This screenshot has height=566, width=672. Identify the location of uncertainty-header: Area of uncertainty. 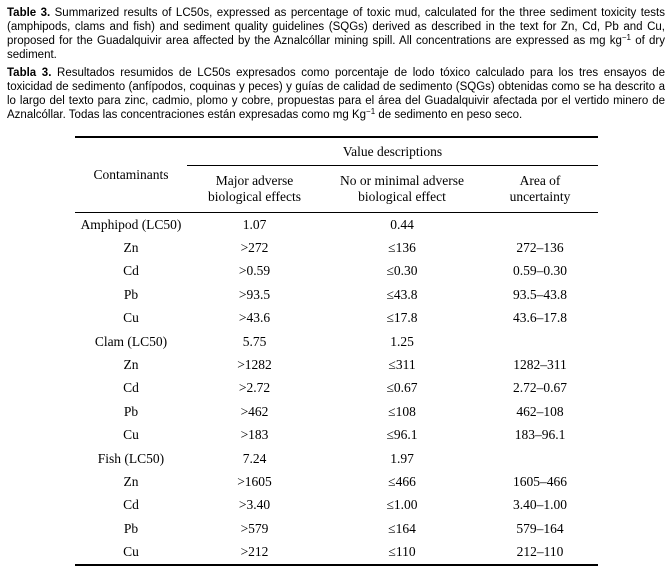
(540, 189).